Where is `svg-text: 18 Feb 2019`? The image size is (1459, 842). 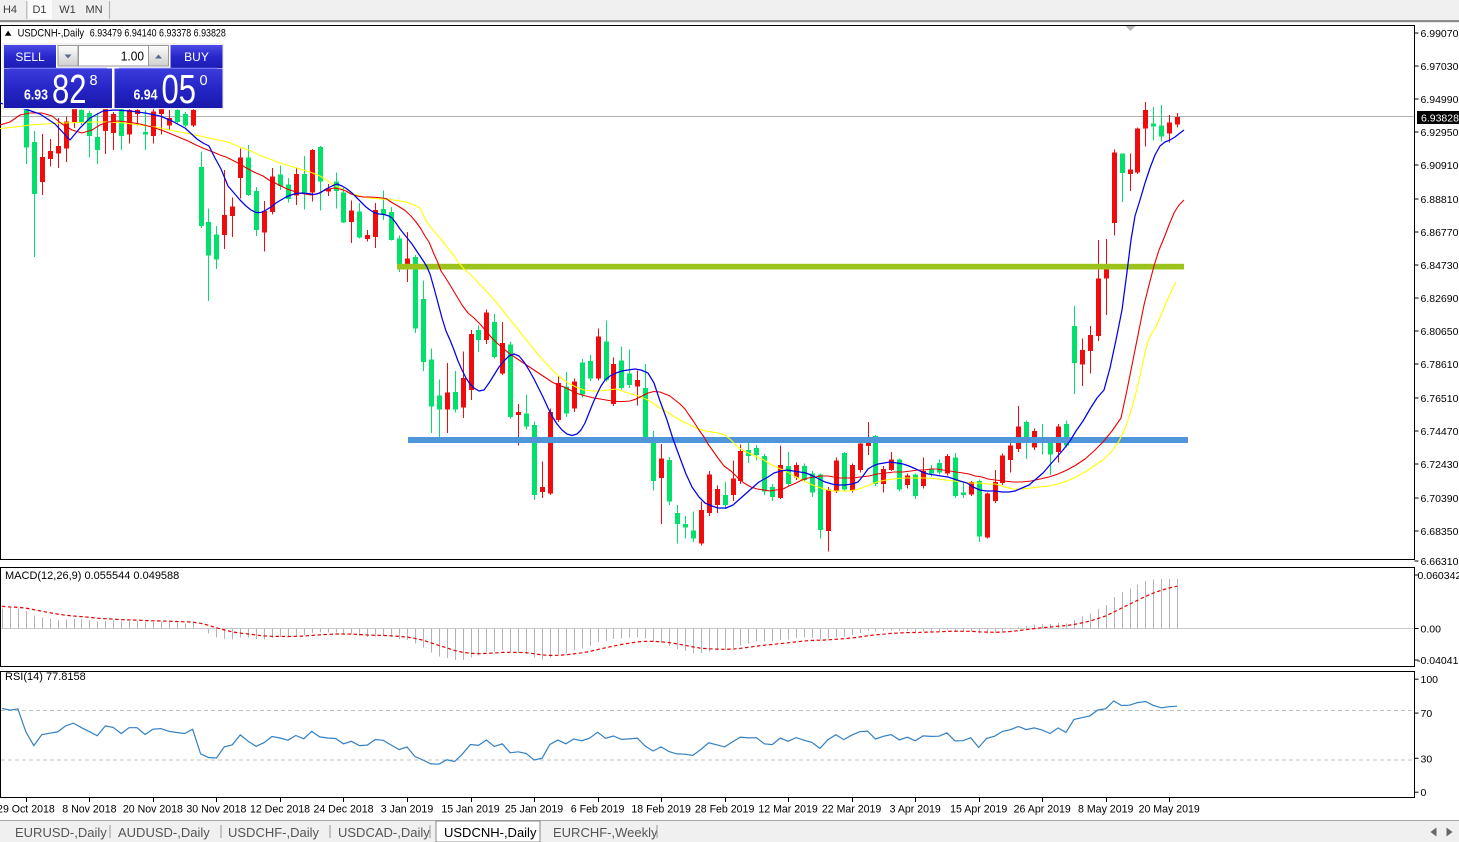
svg-text: 18 Feb 2019 is located at coordinates (661, 810).